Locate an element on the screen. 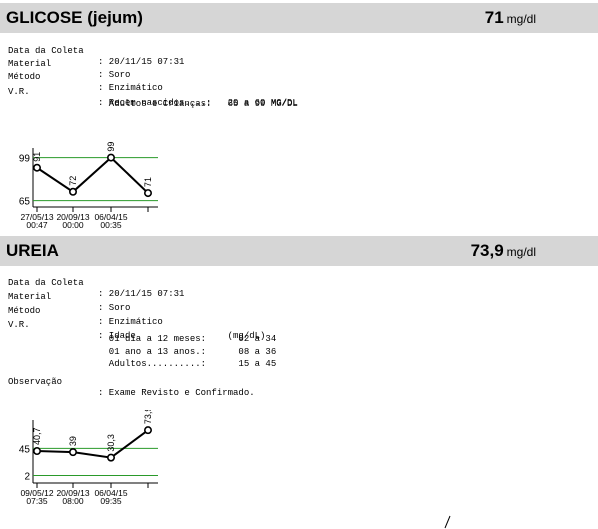  ureia-result: 73,9 mg/dl is located at coordinates (503, 251).